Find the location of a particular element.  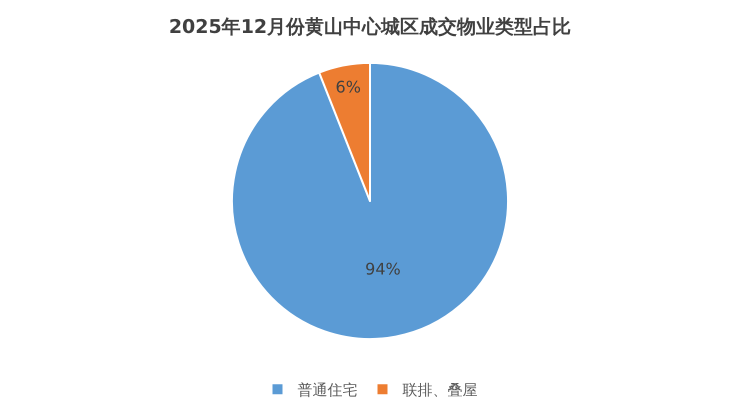

chart-title: 2025年12月份黄山中心城区成交物业类型占比 is located at coordinates (370, 27).